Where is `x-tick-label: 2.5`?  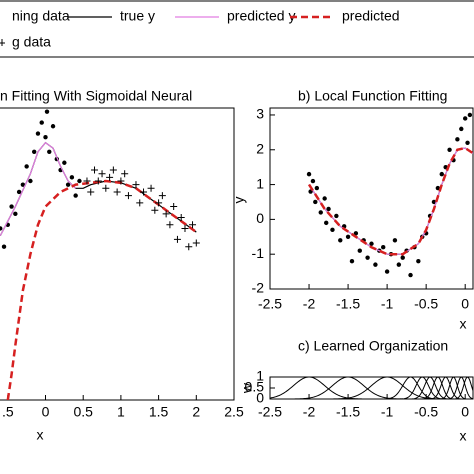
x-tick-label: 2.5 is located at coordinates (234, 412).